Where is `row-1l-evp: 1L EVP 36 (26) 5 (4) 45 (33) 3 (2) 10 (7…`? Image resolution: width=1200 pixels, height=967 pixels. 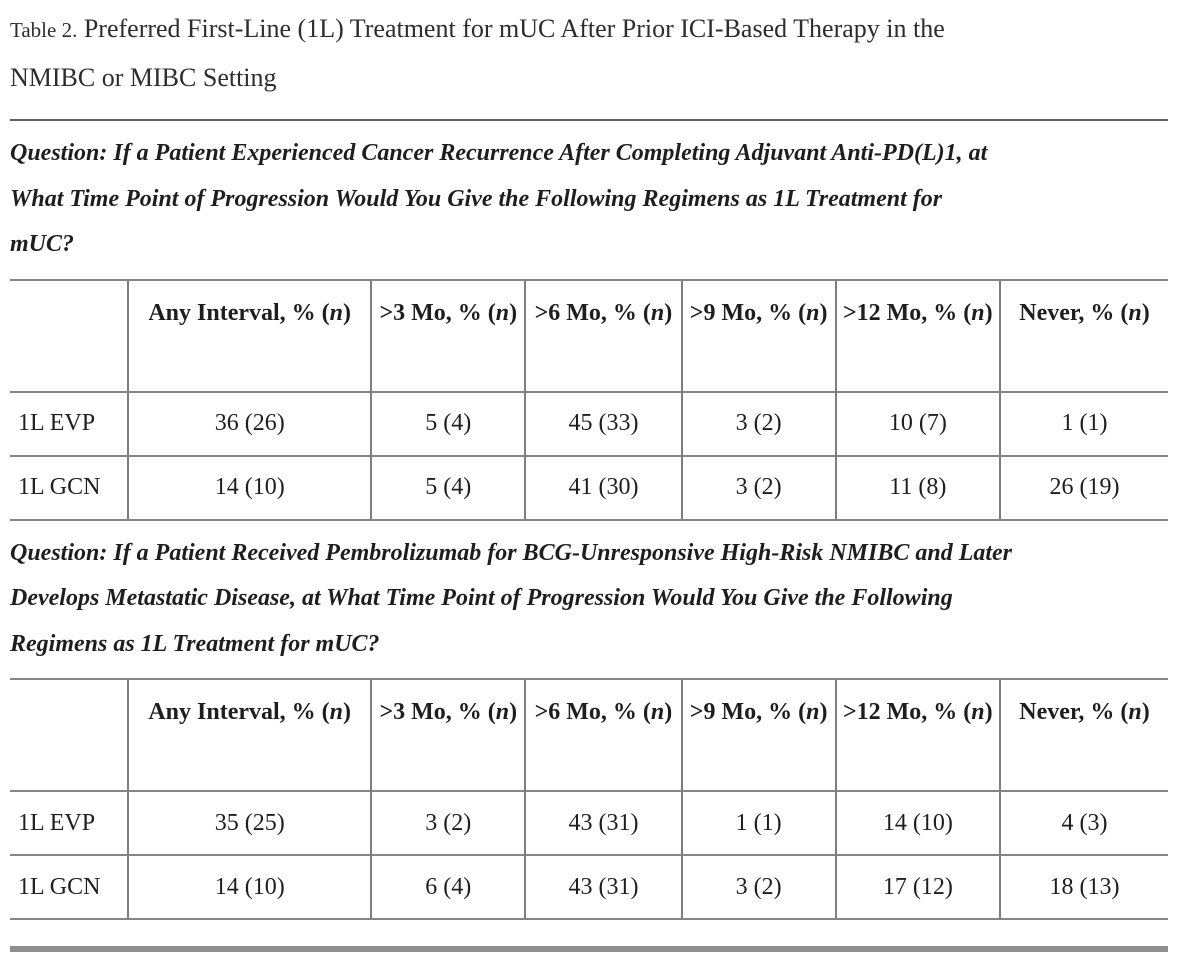
row-1l-evp: 1L EVP 36 (26) 5 (4) 45 (33) 3 (2) 10 (7… is located at coordinates (589, 423).